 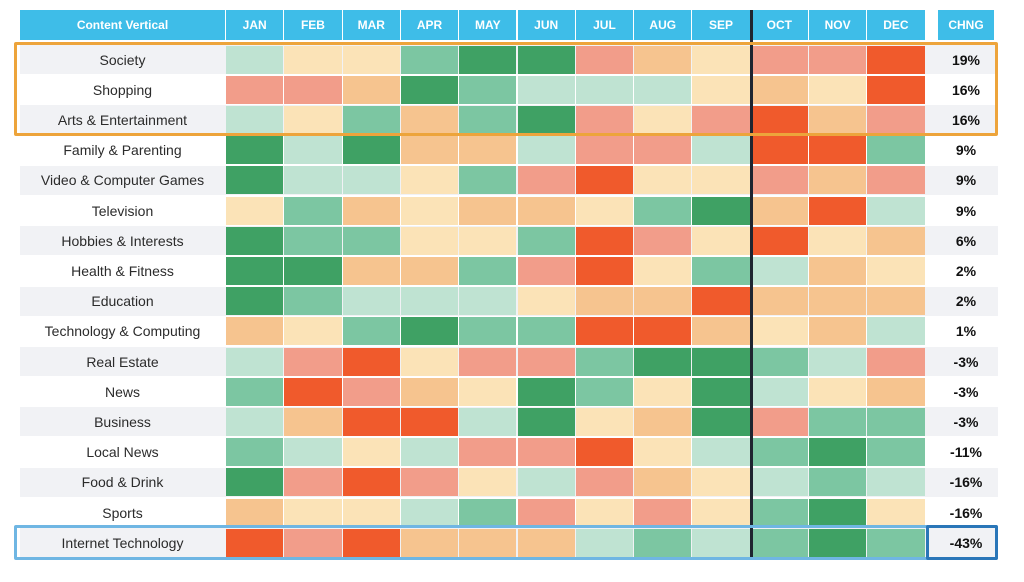 What do you see at coordinates (546, 25) in the screenshot?
I see `column-header-jun: JUN` at bounding box center [546, 25].